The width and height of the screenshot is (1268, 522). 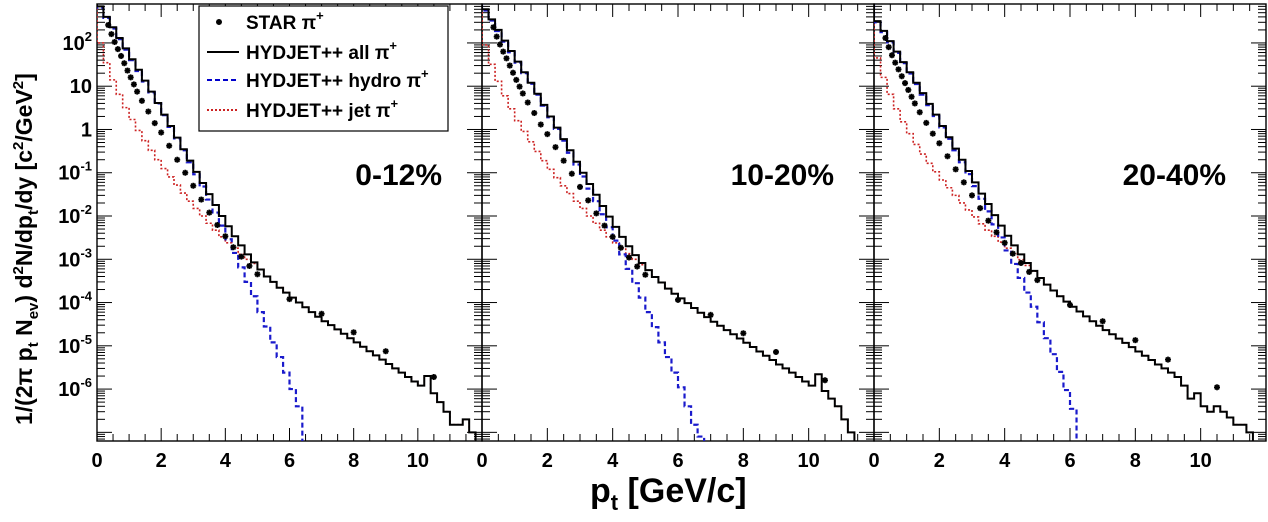 I want to click on x-axis-title: pt [GeV/c], so click(x=668, y=493).